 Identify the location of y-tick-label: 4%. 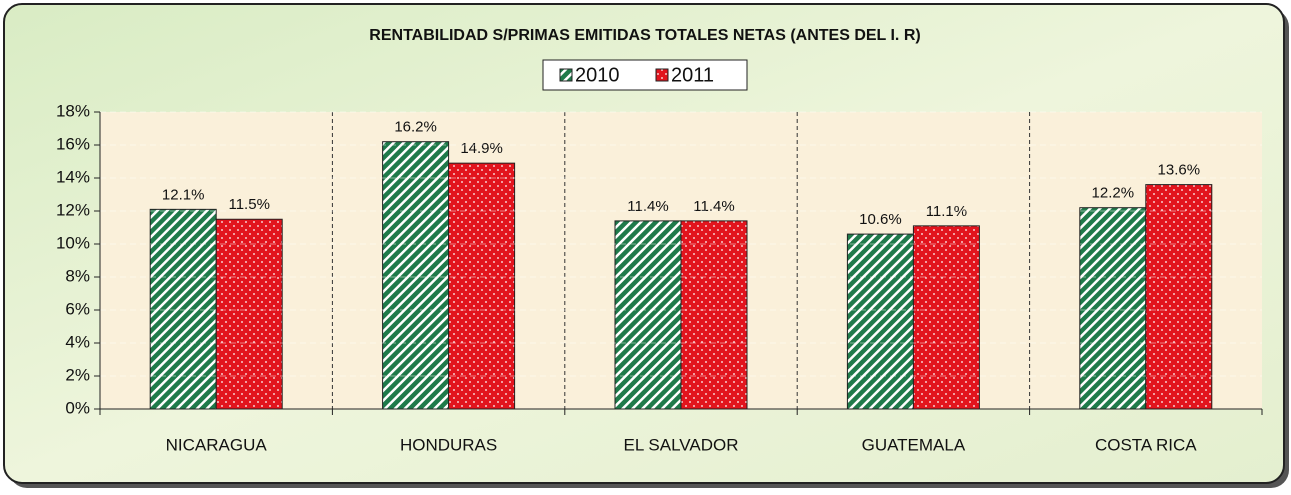
(77, 341).